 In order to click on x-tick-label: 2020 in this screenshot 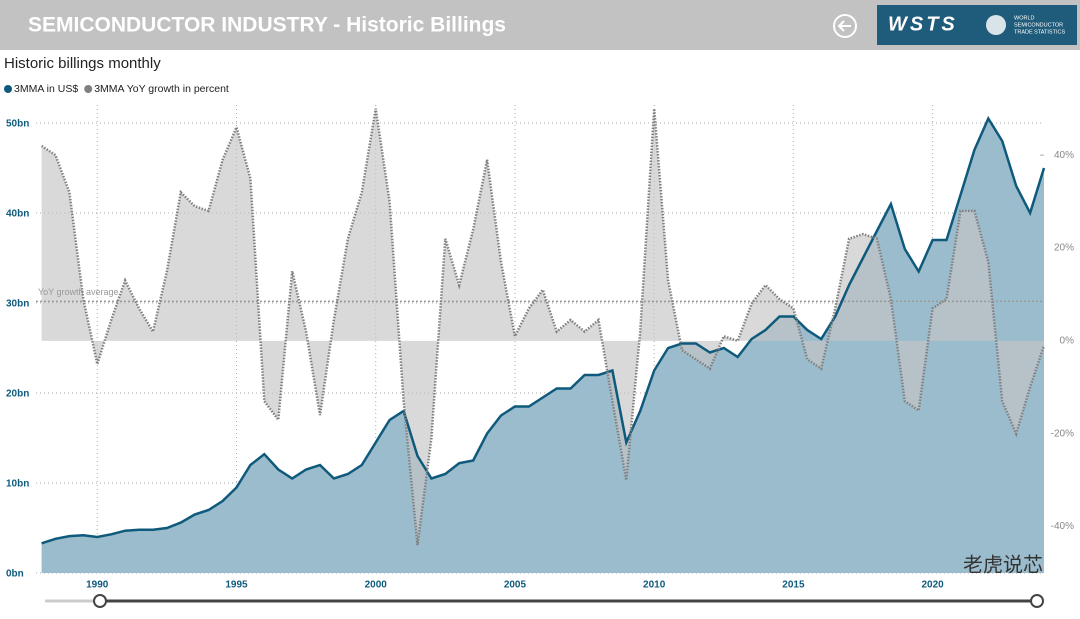, I will do `click(932, 585)`.